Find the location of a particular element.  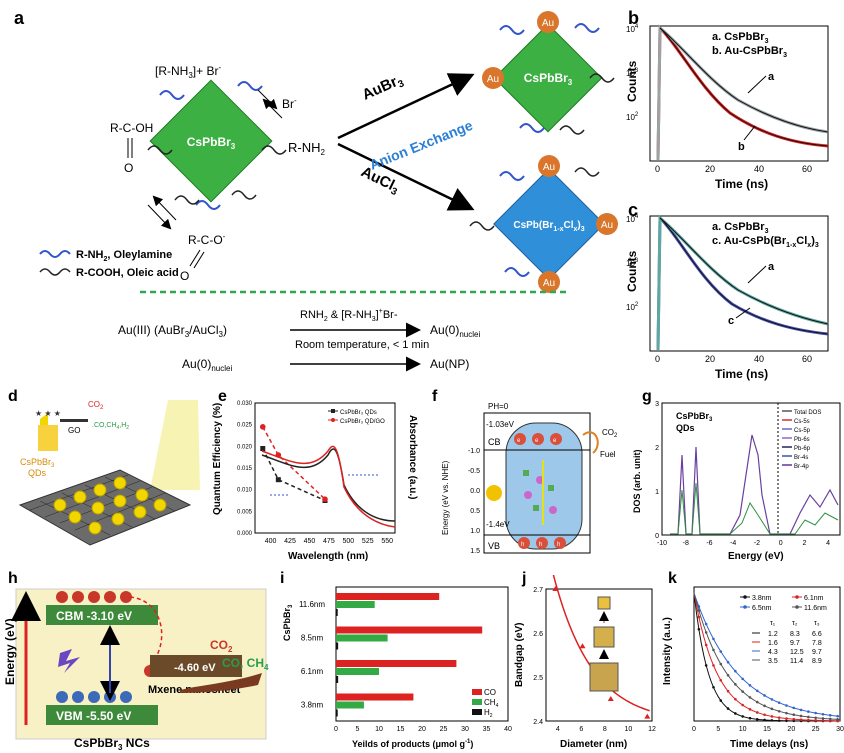

xtick: -8 is located at coordinates (686, 543).